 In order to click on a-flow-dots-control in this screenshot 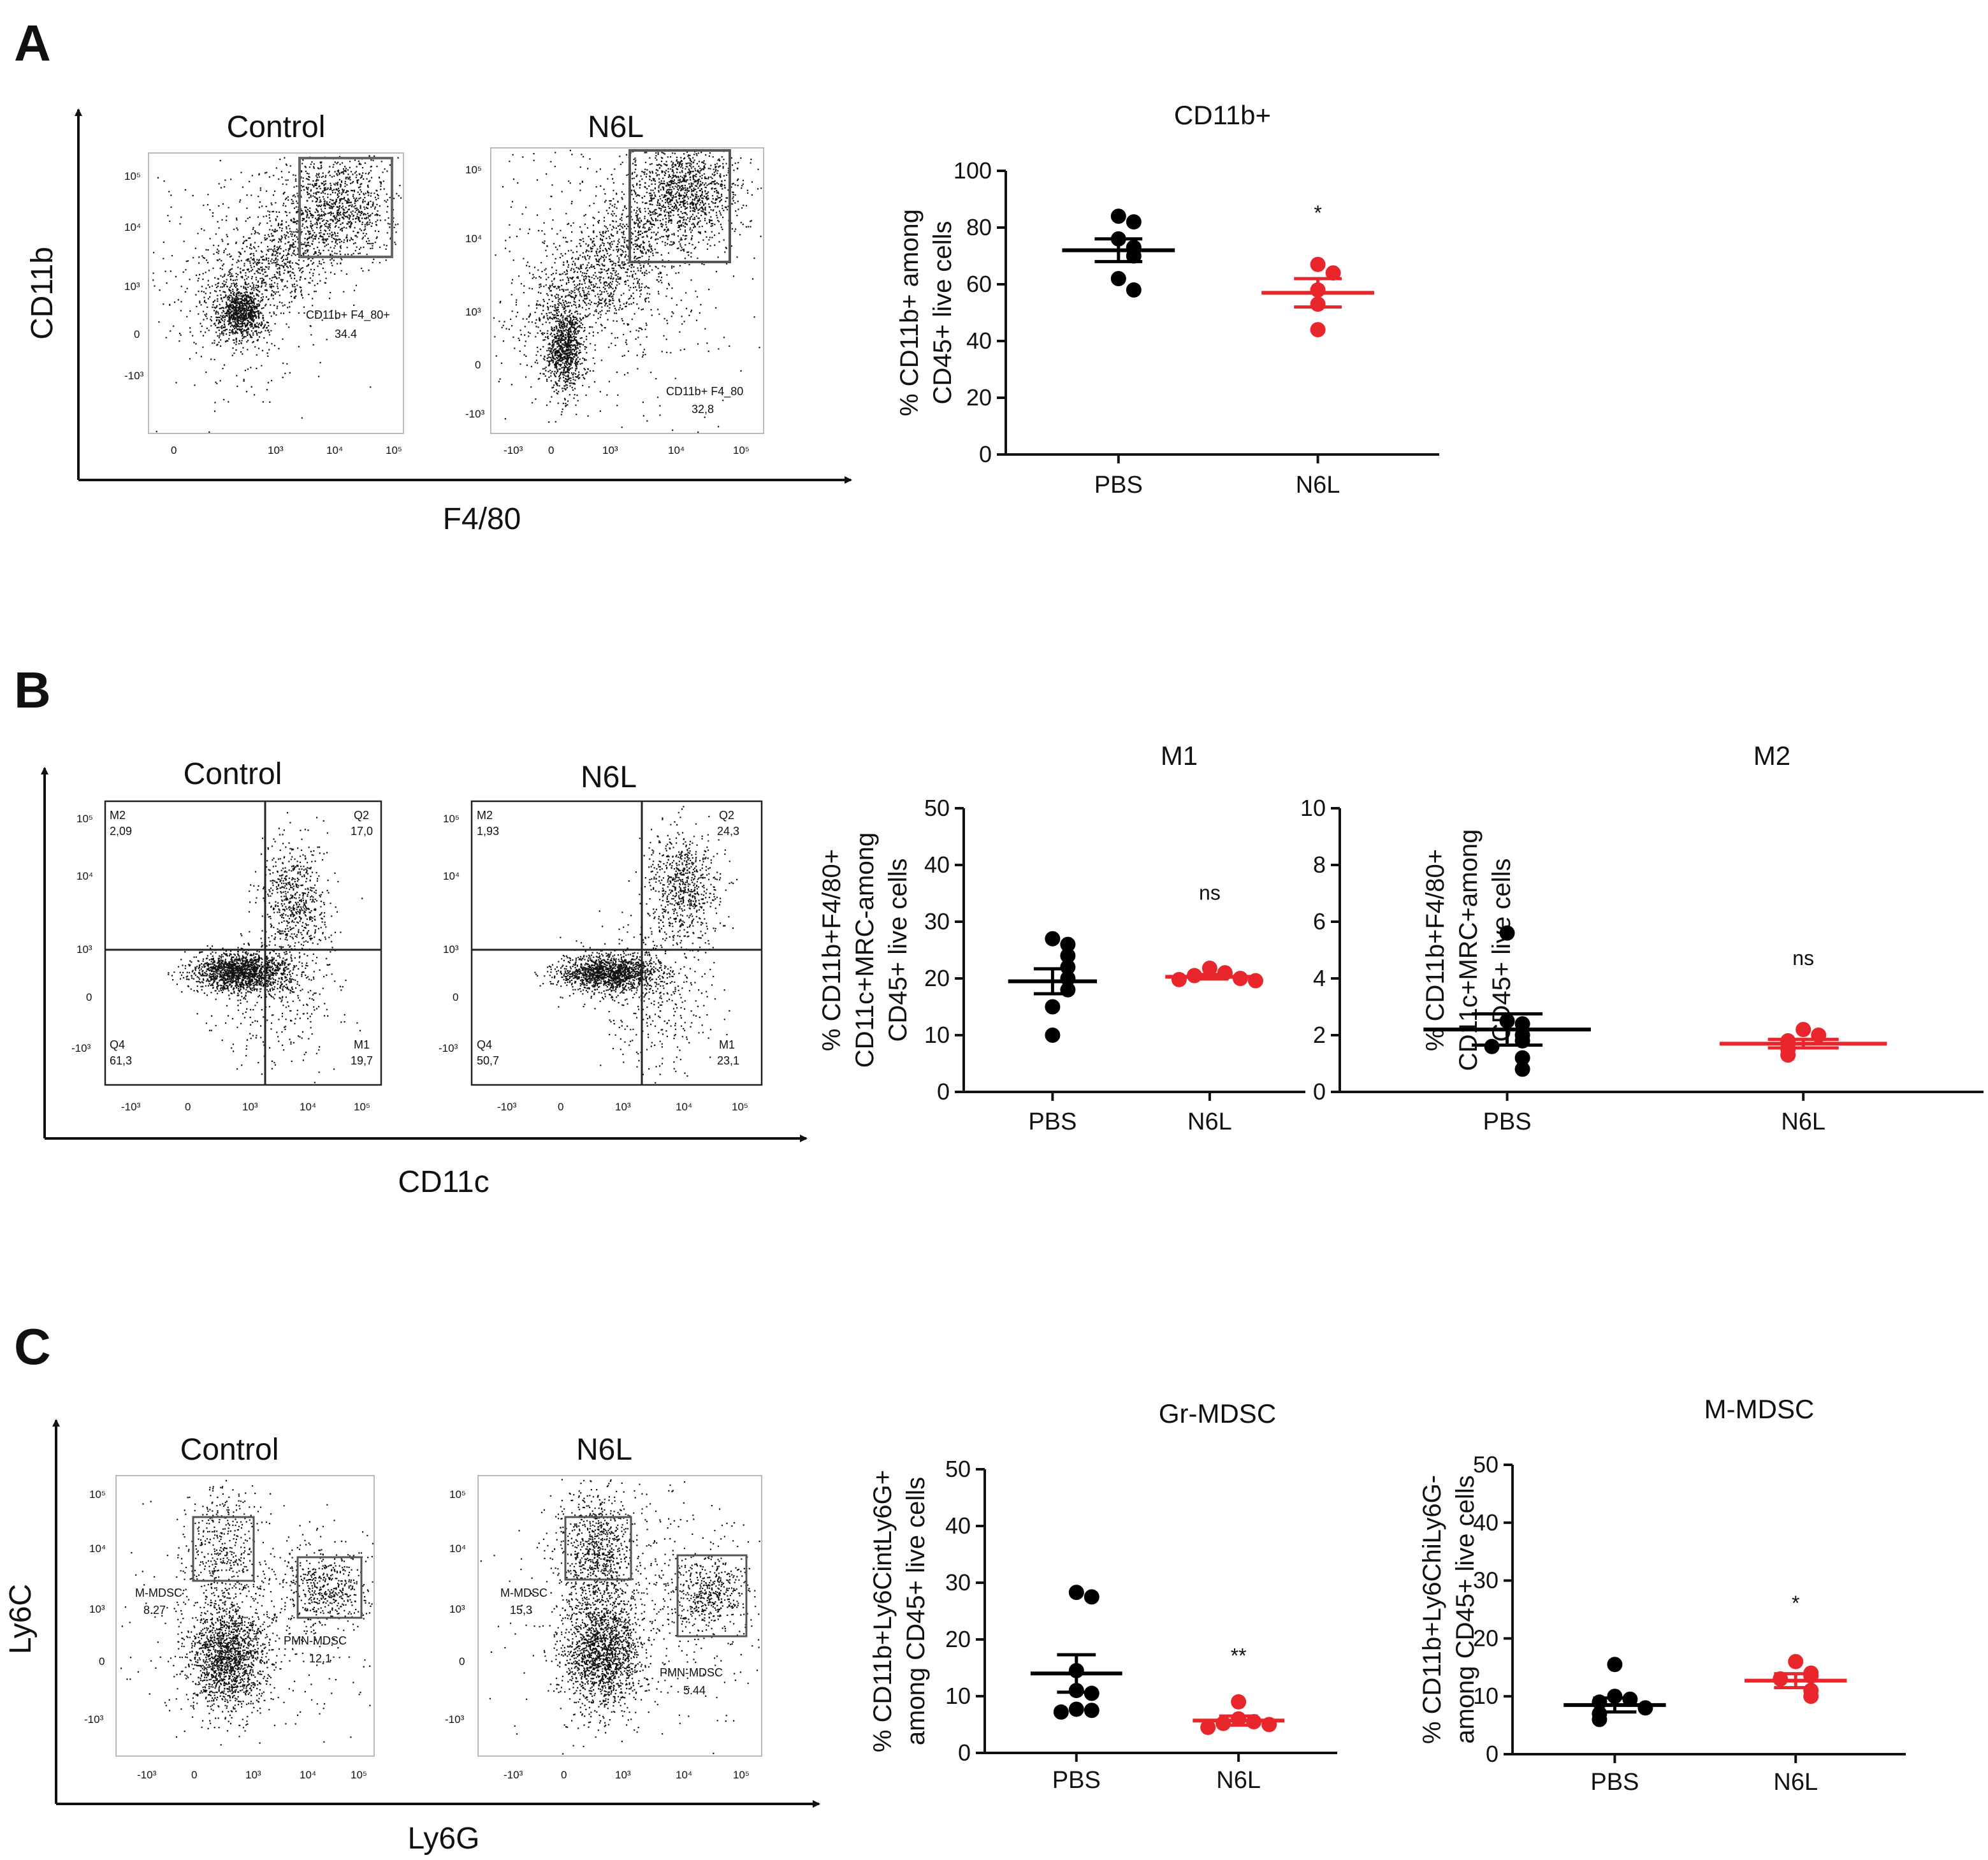, I will do `click(277, 294)`.